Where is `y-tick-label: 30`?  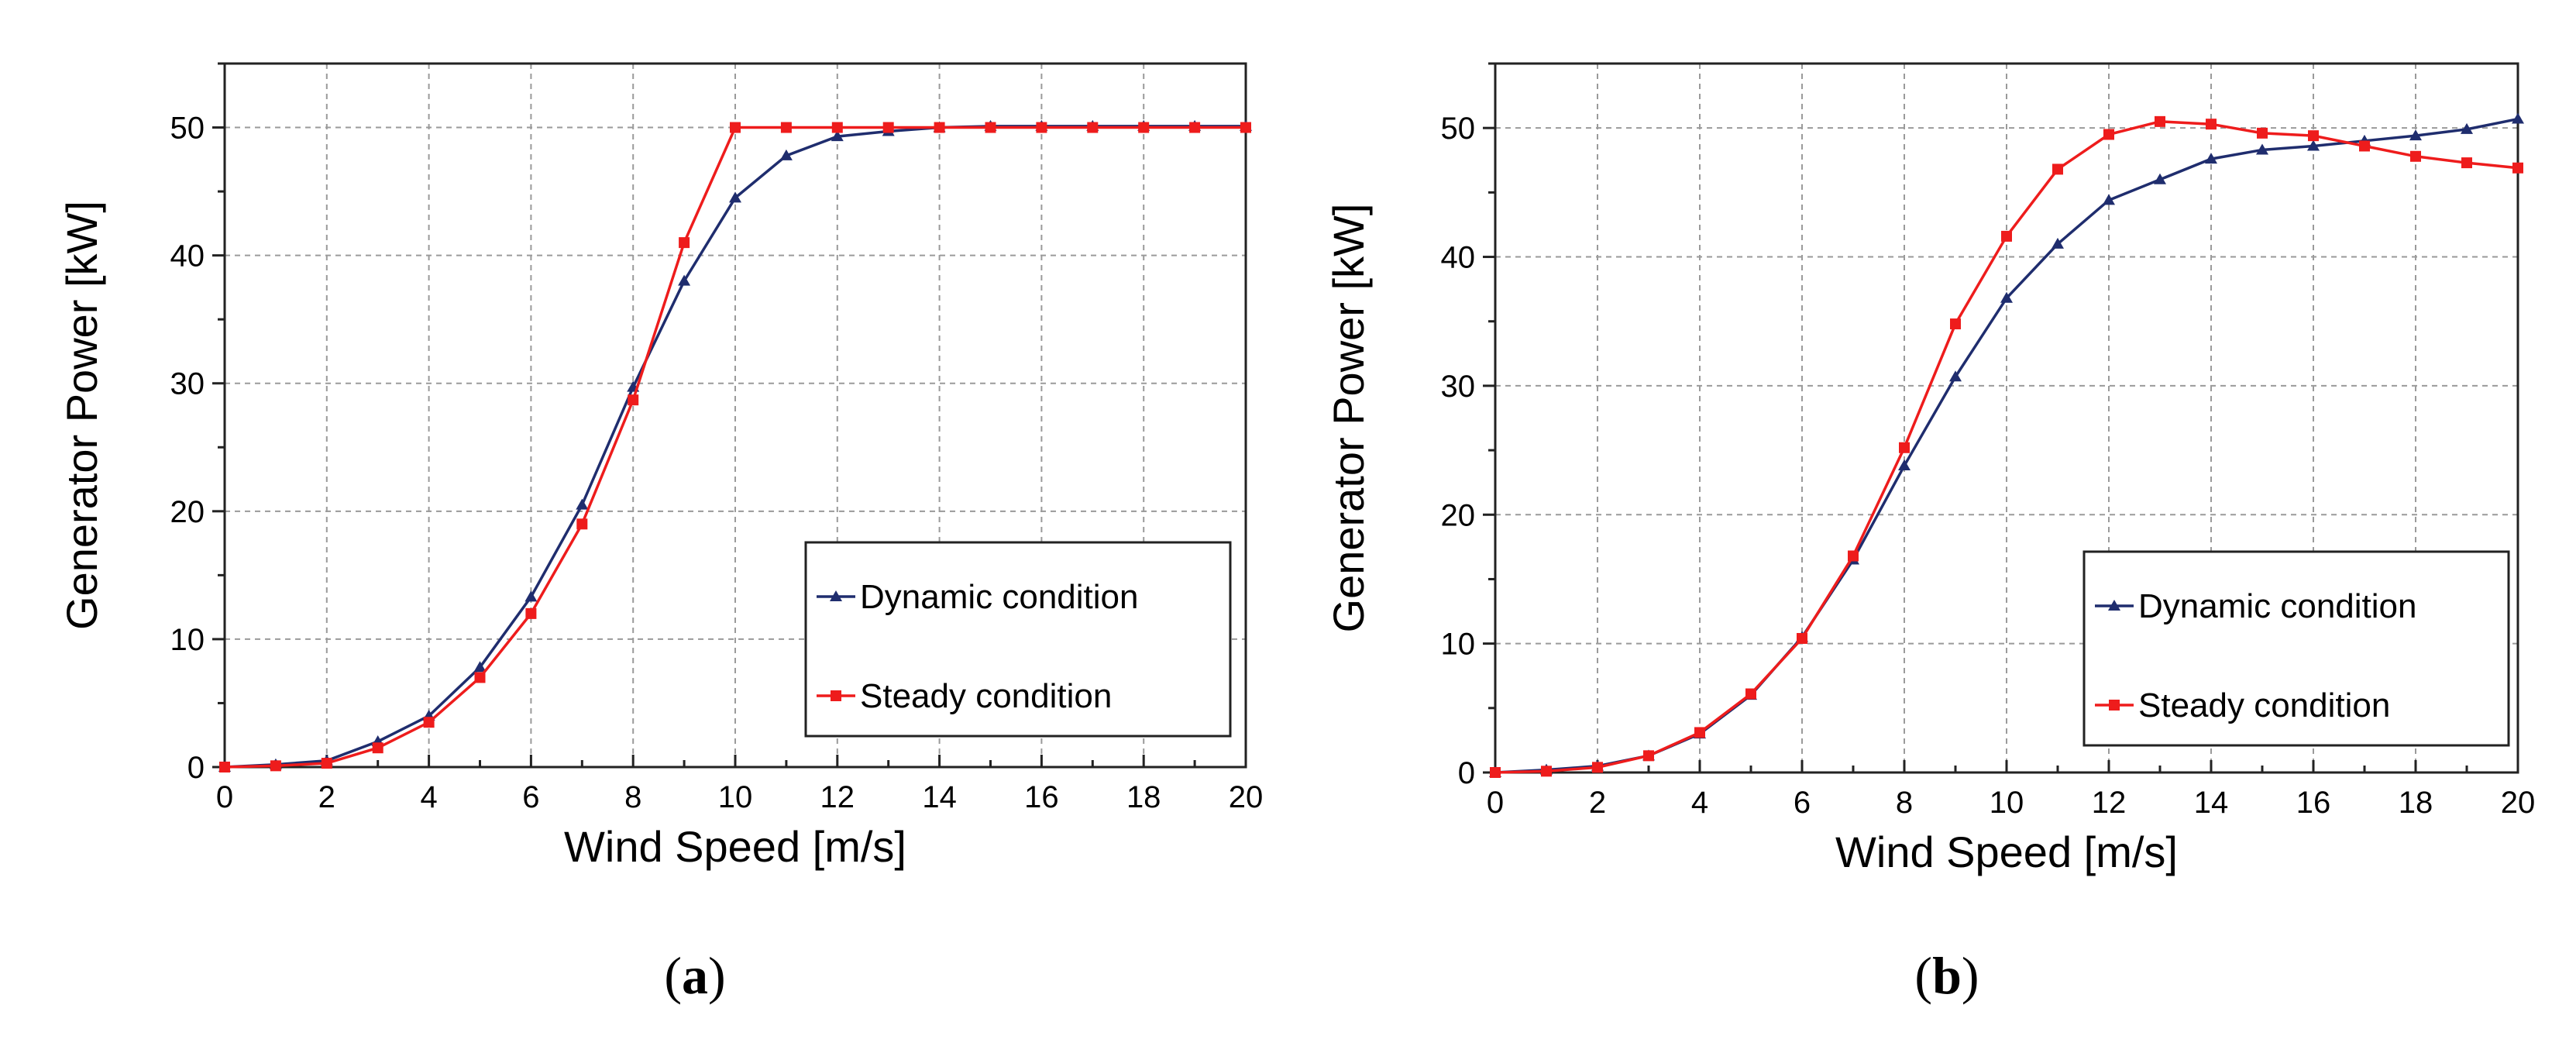 y-tick-label: 30 is located at coordinates (187, 384).